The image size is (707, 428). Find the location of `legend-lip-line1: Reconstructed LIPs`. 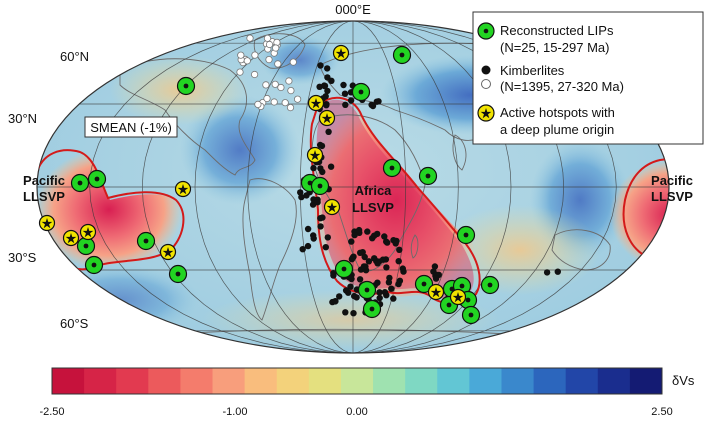

legend-lip-line1: Reconstructed LIPs is located at coordinates (557, 30).